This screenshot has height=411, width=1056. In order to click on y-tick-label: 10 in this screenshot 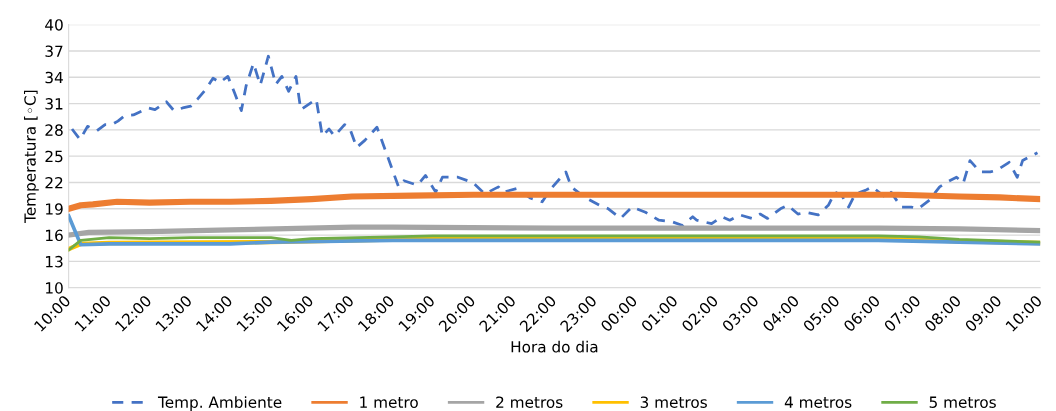, I will do `click(54, 288)`.